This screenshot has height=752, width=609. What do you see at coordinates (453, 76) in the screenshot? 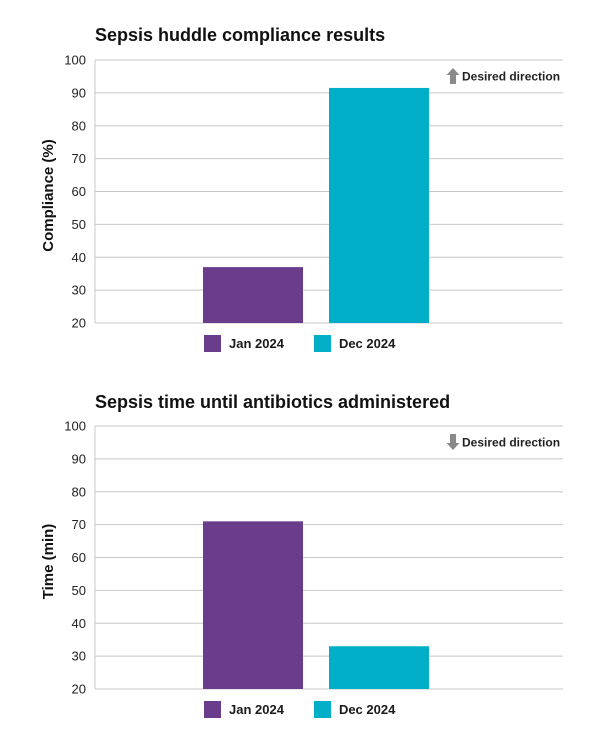
I see `up-arrow-icon` at bounding box center [453, 76].